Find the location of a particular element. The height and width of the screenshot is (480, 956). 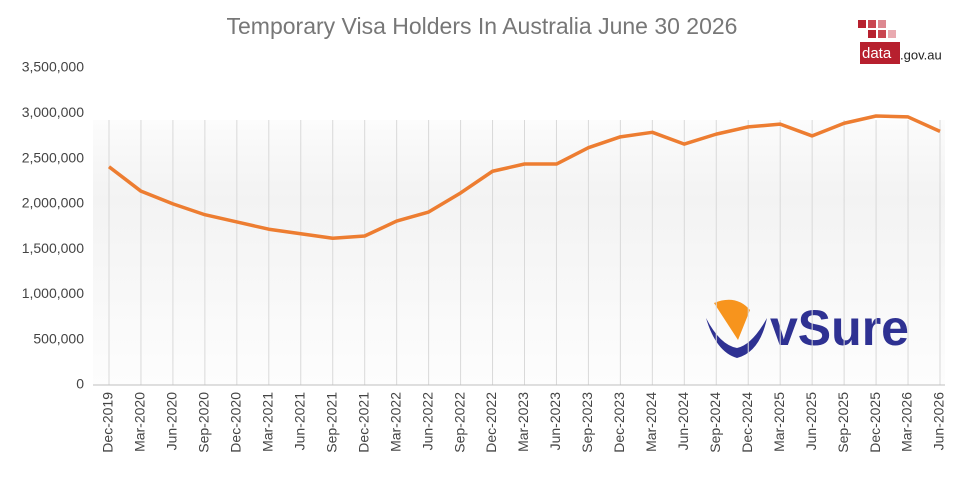

x-tick-label: Jun-2021 is located at coordinates (299, 421).